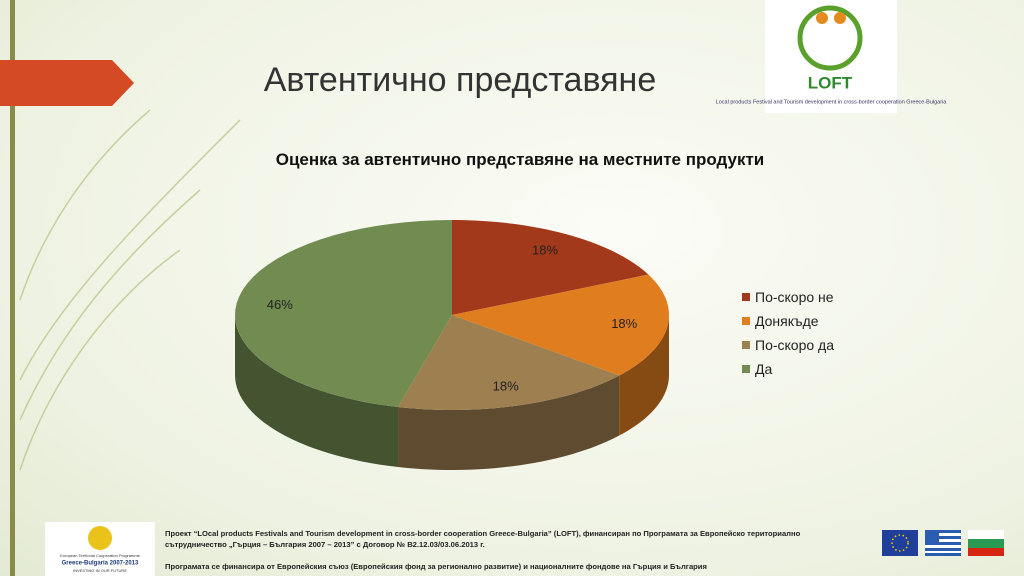 The width and height of the screenshot is (1024, 576). Describe the element at coordinates (830, 82) in the screenshot. I see `logo-name: LOFT` at that location.